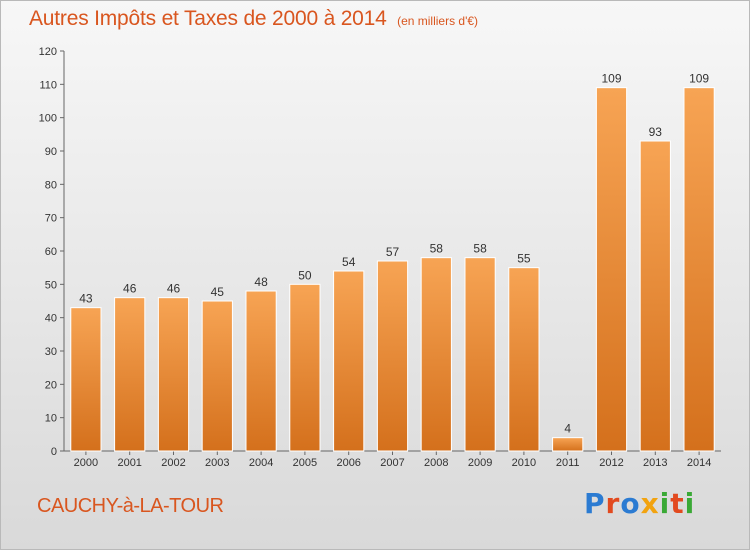 The height and width of the screenshot is (550, 750). What do you see at coordinates (54, 452) in the screenshot?
I see `y-tick-label: 0` at bounding box center [54, 452].